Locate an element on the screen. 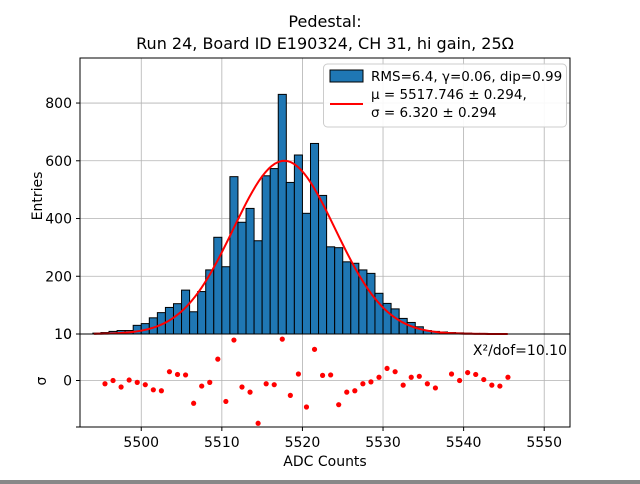 Image resolution: width=640 pixels, height=484 pixels. x-tick-label: 5550 is located at coordinates (544, 443).